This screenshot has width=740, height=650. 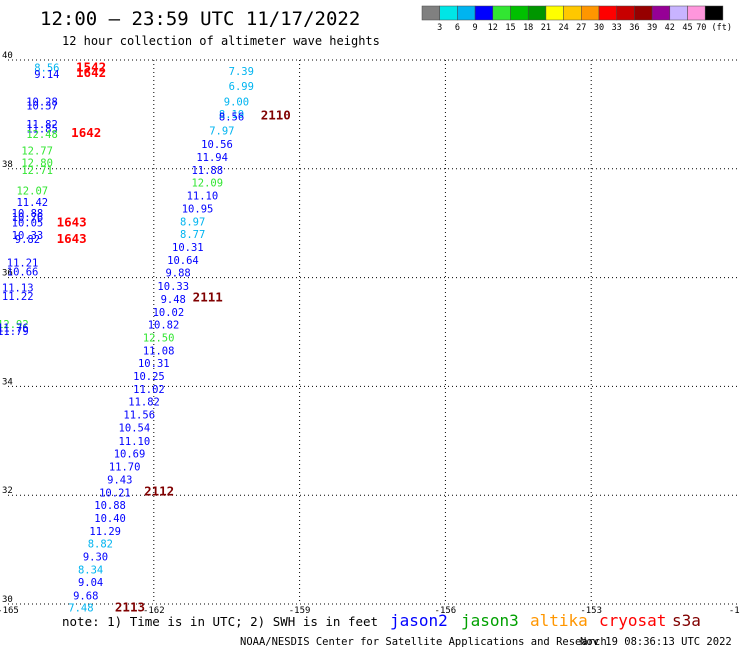 I want to click on wave-height-value: 11.88, so click(x=207, y=171).